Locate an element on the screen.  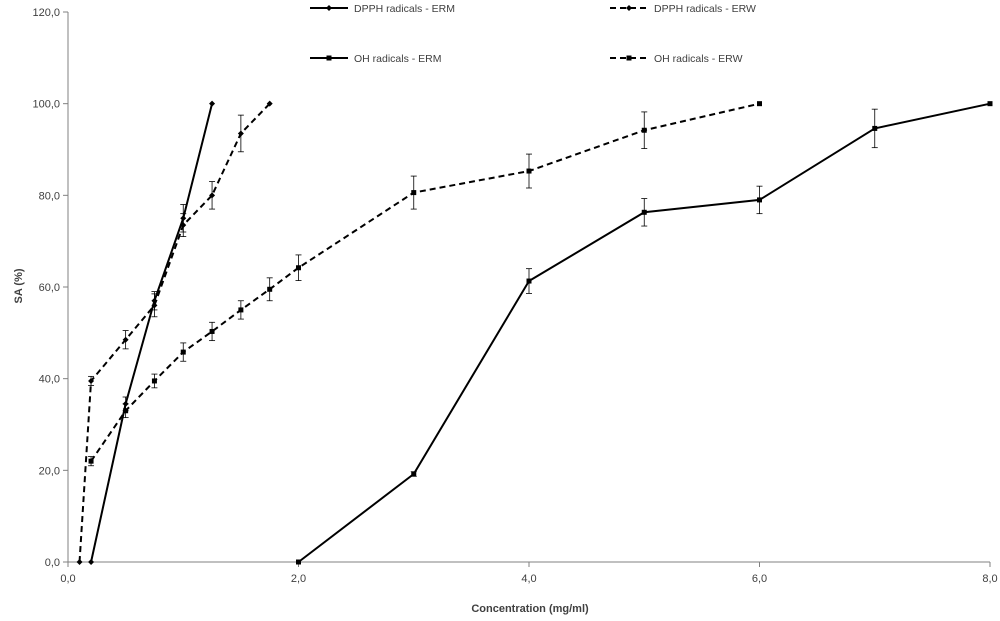
x-tick-label: 8,0 is located at coordinates (989, 579).